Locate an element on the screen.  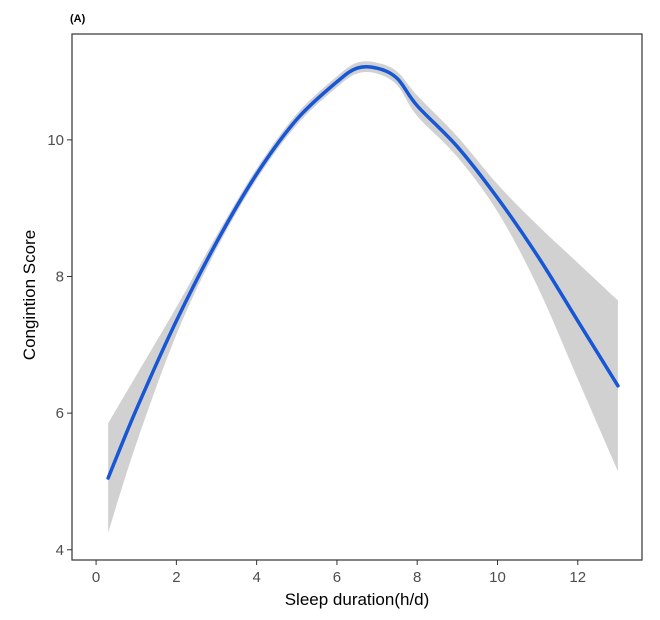
y-tick-label: 8 is located at coordinates (60, 277).